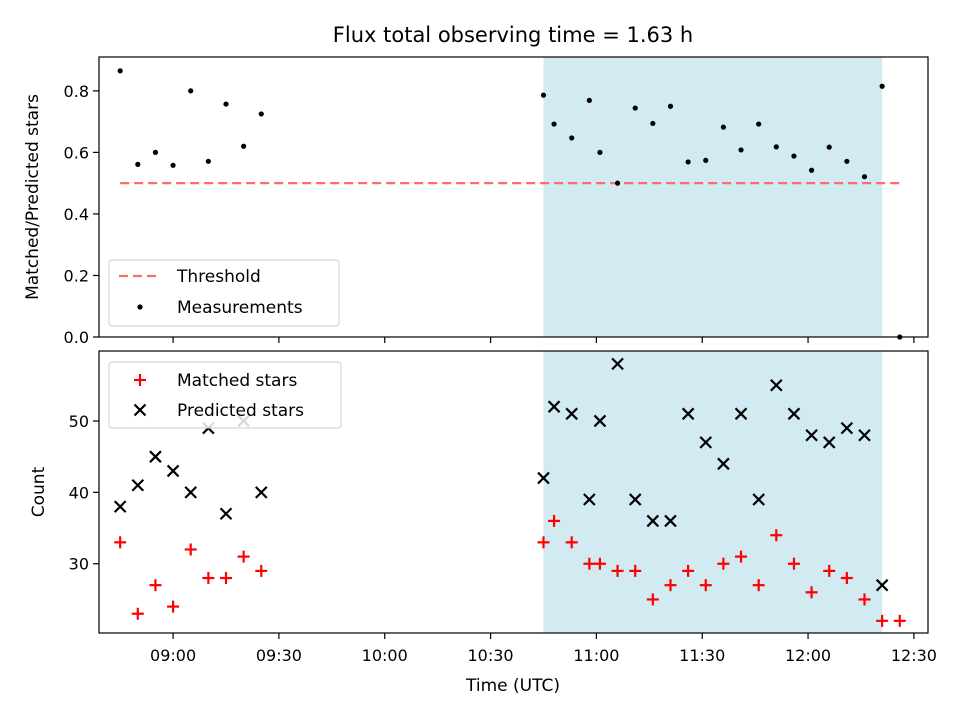 The image size is (960, 720). What do you see at coordinates (224, 293) in the screenshot?
I see `top-legend-box` at bounding box center [224, 293].